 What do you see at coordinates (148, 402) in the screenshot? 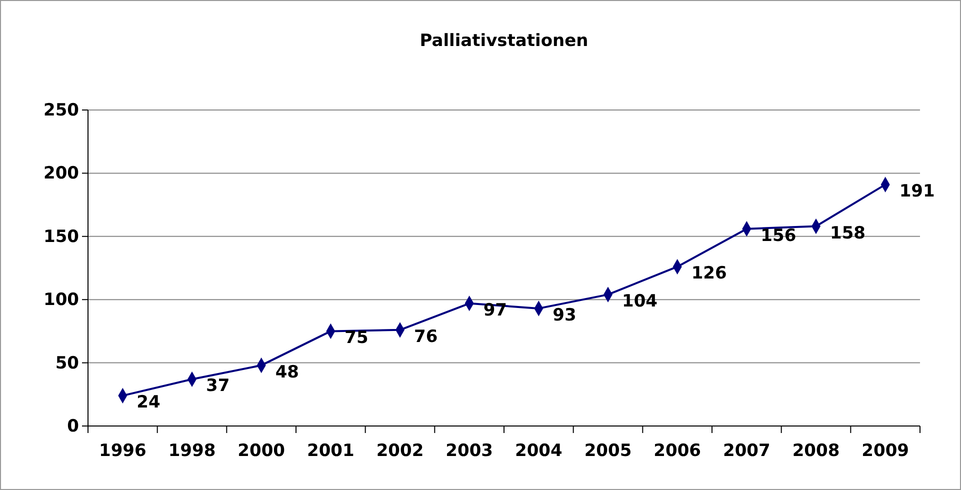
I see `data-label: 24` at bounding box center [148, 402].